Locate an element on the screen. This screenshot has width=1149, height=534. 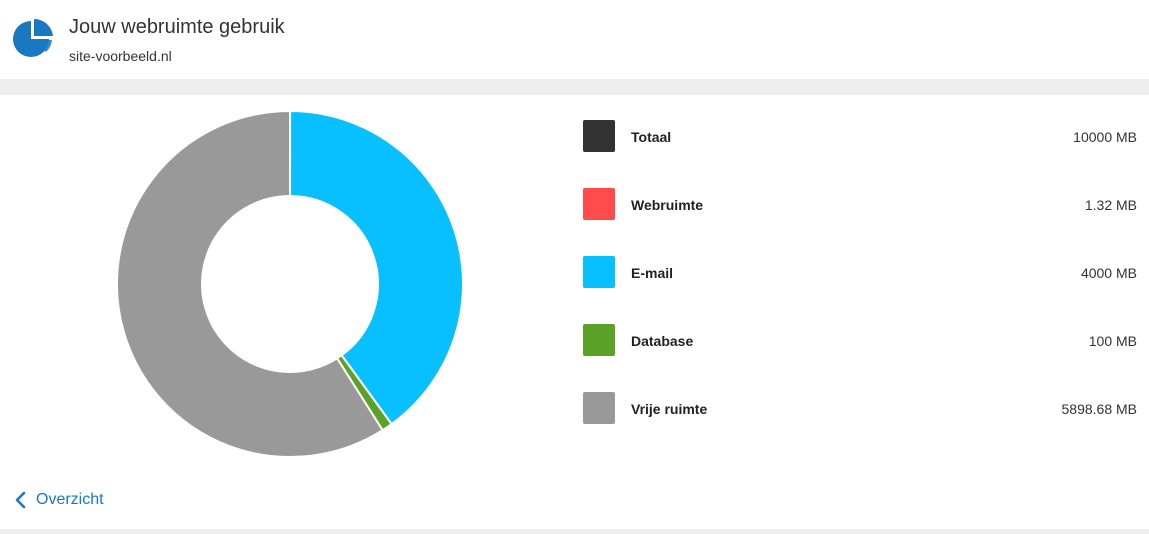
divider-band is located at coordinates (574, 87).